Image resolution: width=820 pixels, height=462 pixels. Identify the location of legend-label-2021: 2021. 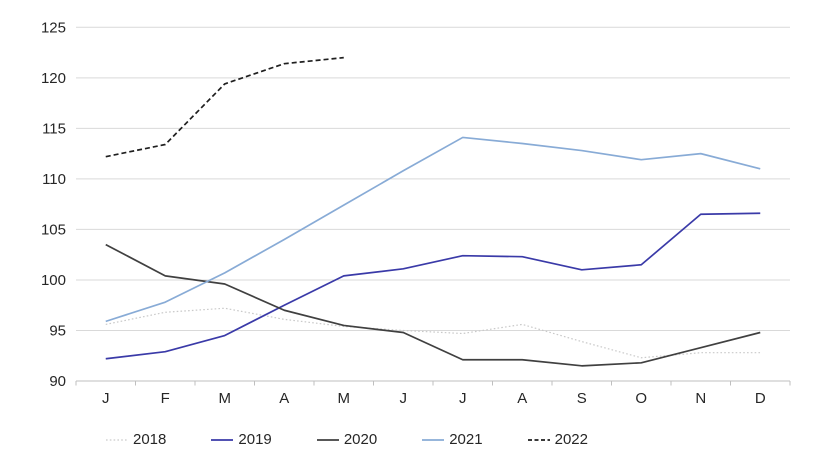
(466, 439).